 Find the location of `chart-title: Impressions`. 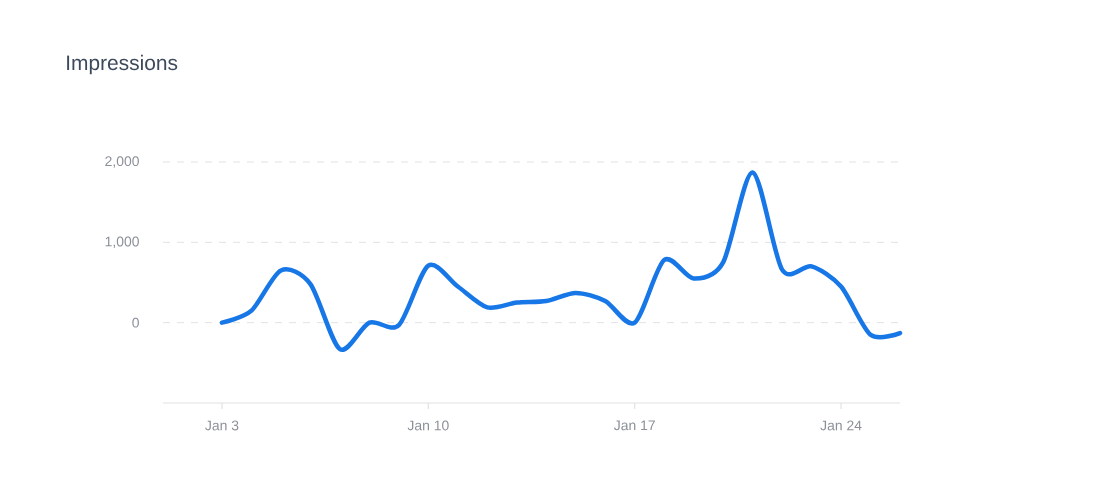

chart-title: Impressions is located at coordinates (122, 64).